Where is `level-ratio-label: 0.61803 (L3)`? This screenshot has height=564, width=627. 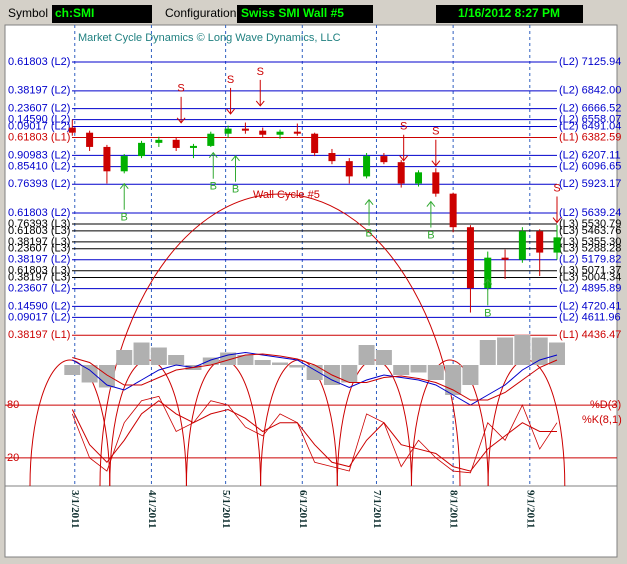
level-ratio-label: 0.61803 (L3) is located at coordinates (39, 271).